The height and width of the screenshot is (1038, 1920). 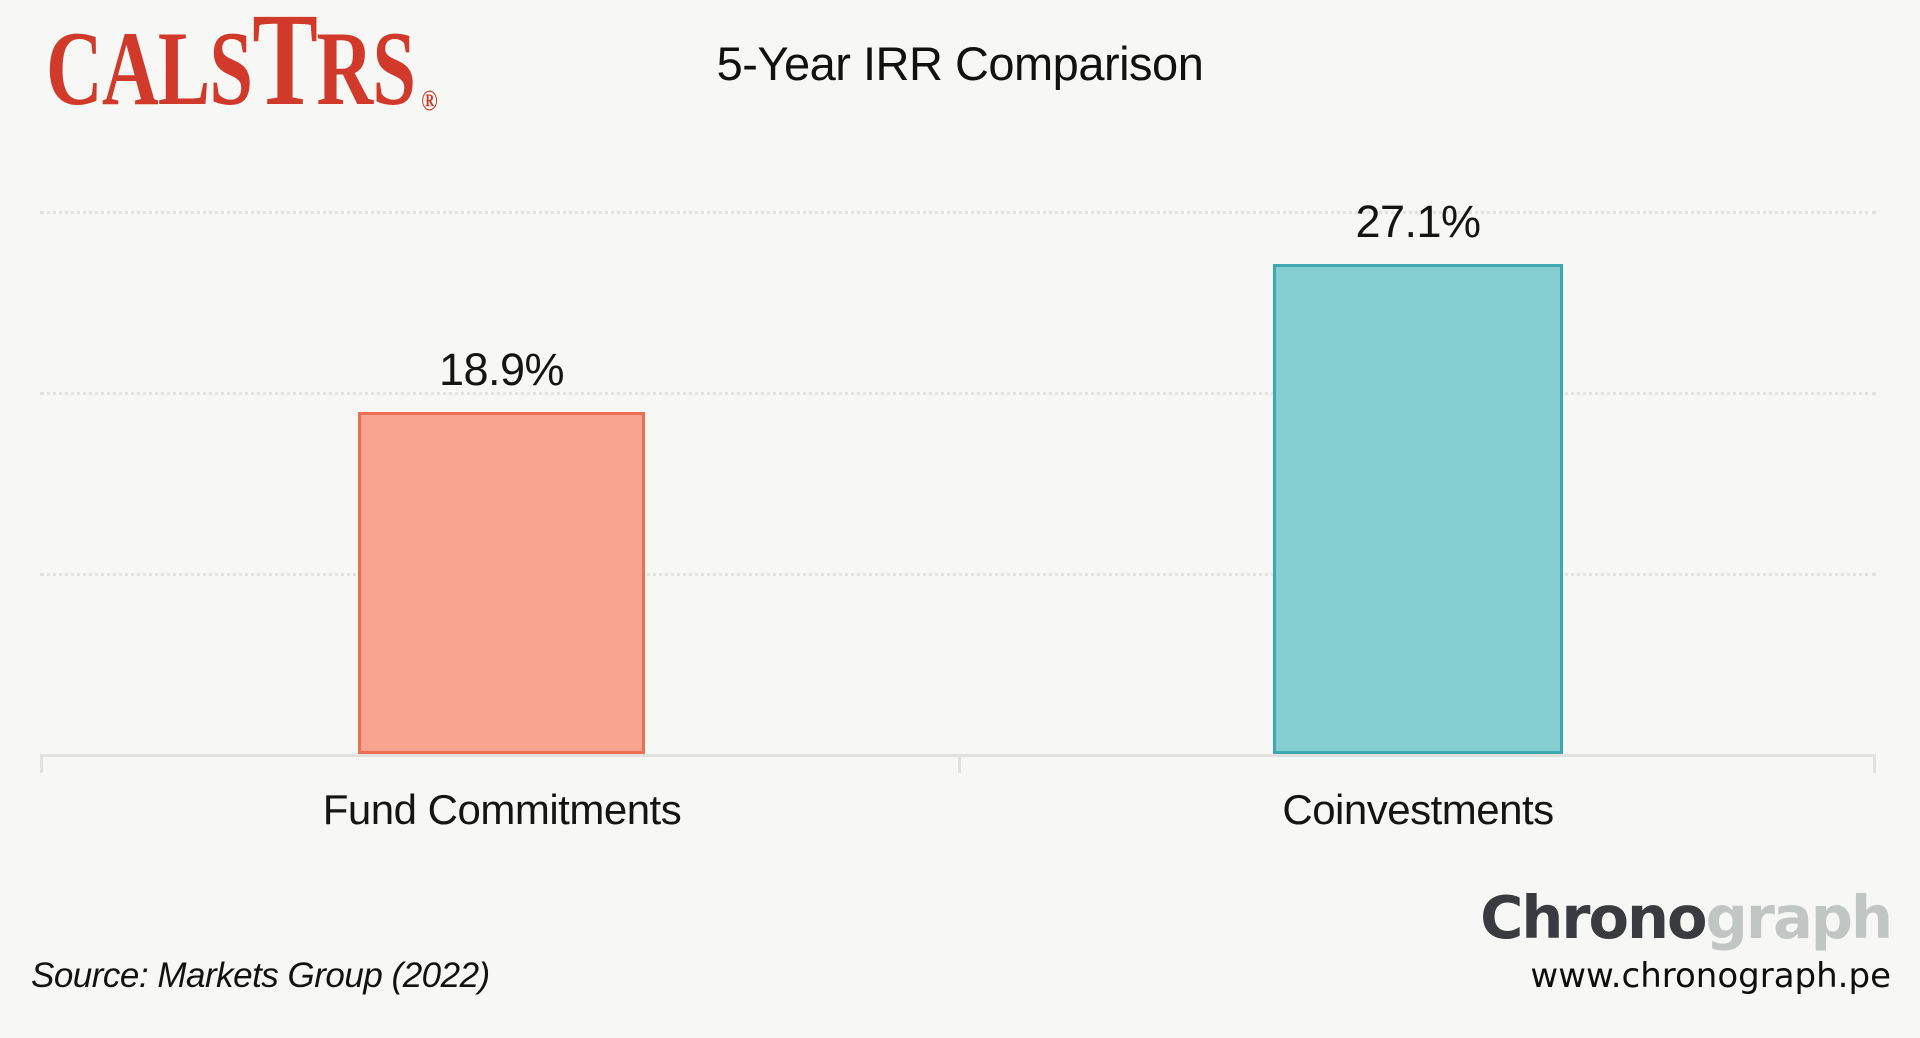 What do you see at coordinates (1593, 917) in the screenshot?
I see `chronograph-wordmark-dark: Chrono` at bounding box center [1593, 917].